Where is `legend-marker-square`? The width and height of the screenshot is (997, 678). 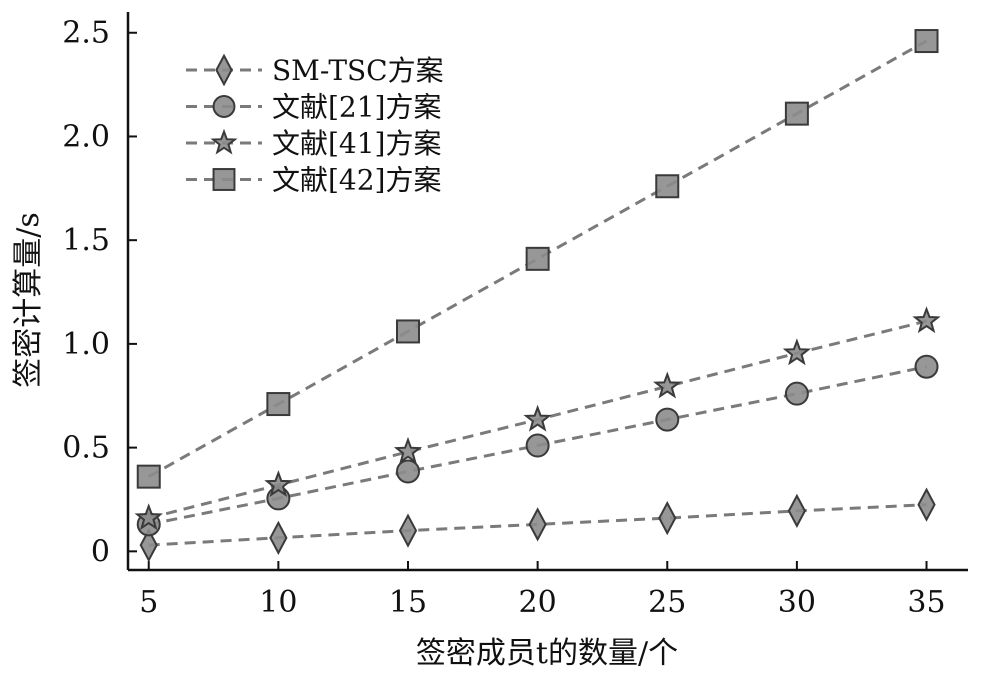 legend-marker-square is located at coordinates (224, 179).